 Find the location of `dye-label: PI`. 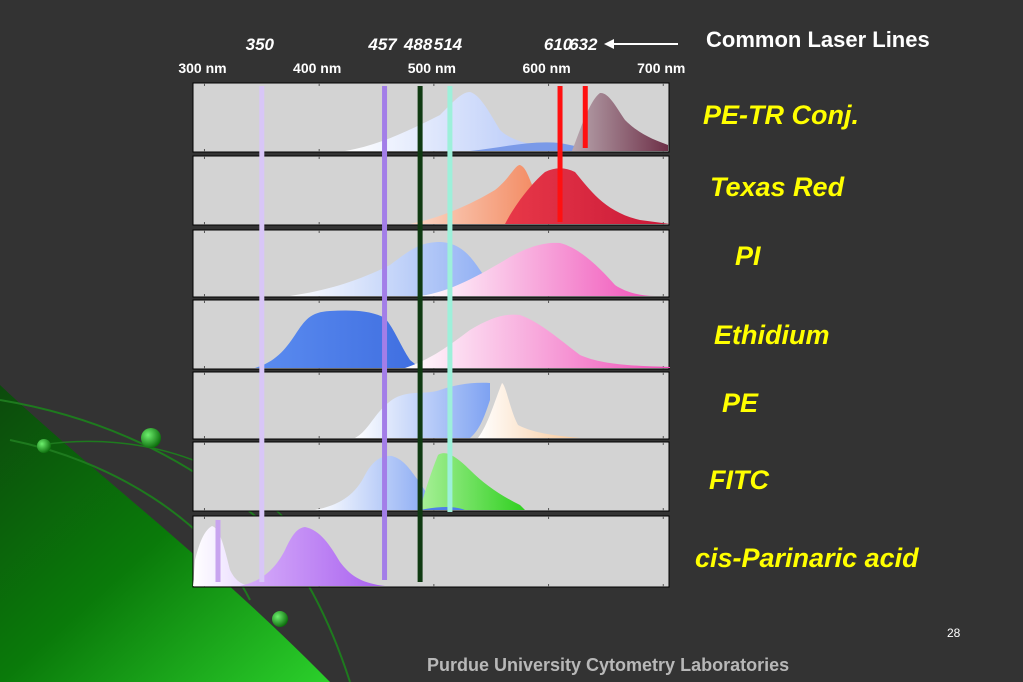

dye-label: PI is located at coordinates (748, 256).